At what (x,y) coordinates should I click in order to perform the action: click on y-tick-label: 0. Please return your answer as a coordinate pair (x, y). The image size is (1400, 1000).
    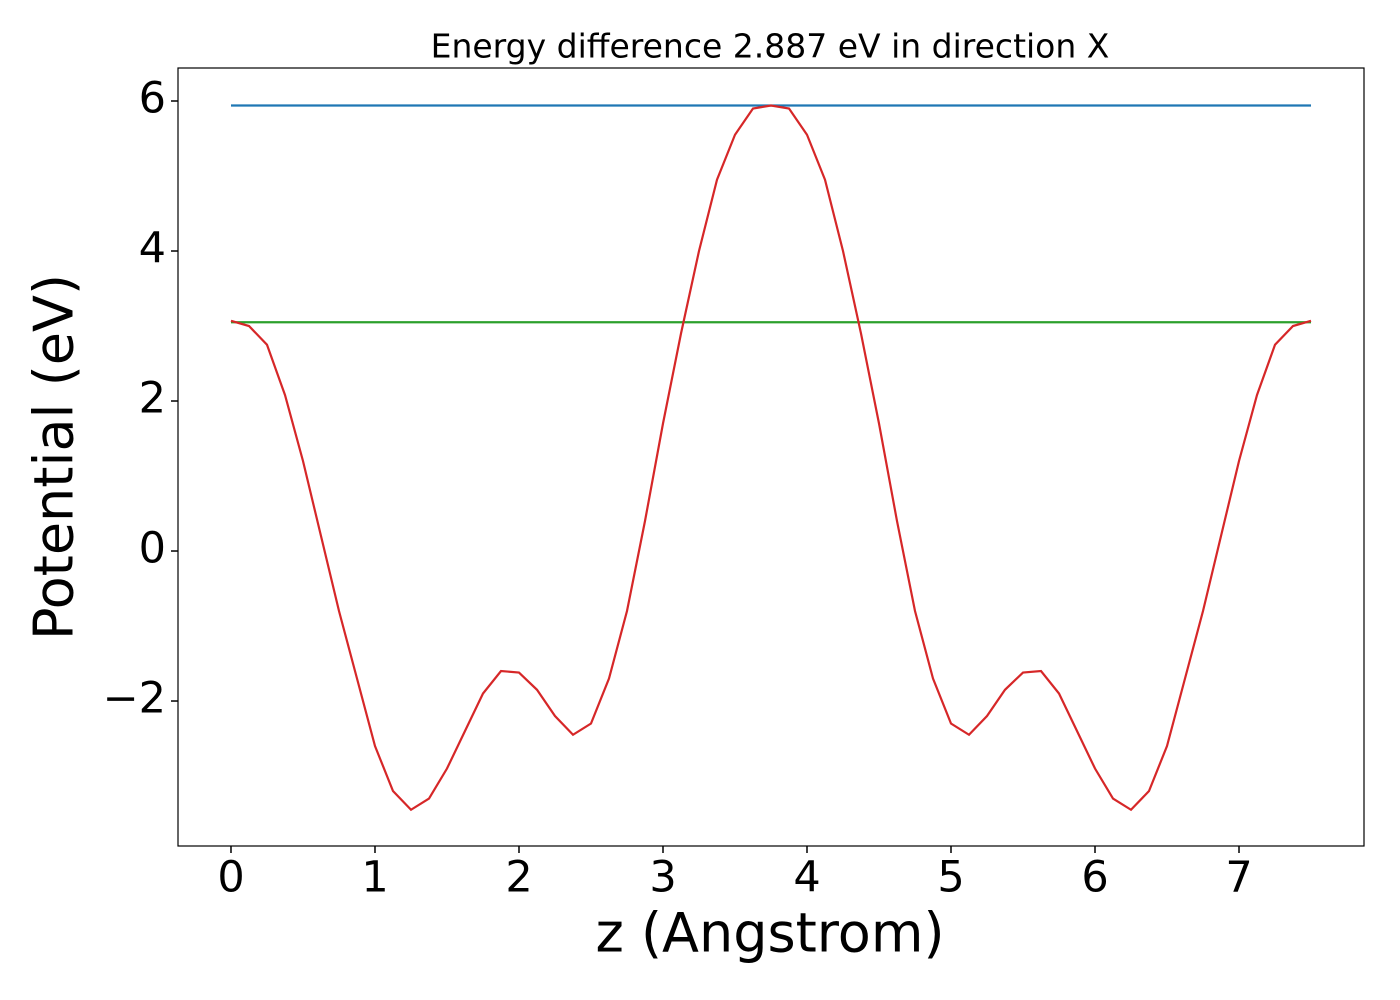
    Looking at the image, I should click on (152, 549).